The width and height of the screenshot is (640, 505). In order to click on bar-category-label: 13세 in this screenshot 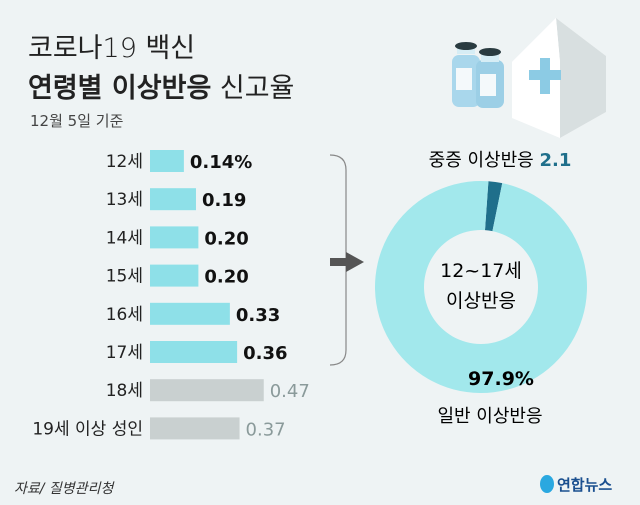, I will do `click(124, 200)`.